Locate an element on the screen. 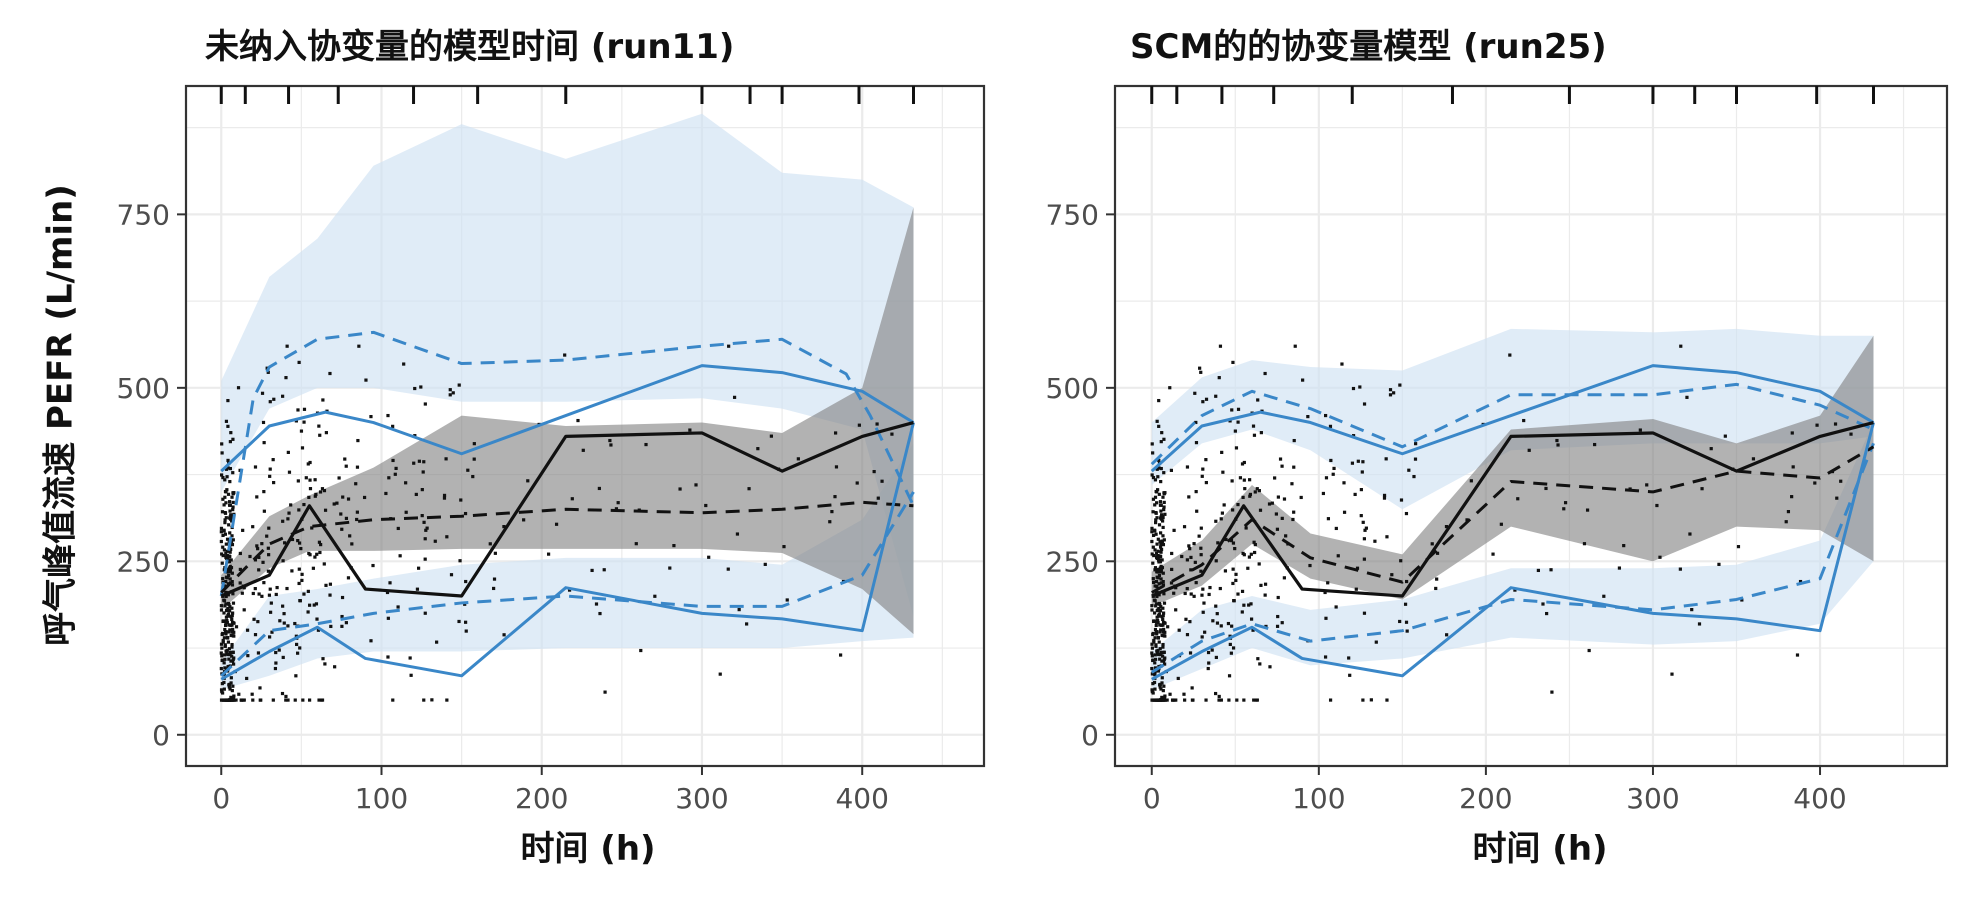 This screenshot has width=1986, height=901. x-axis-label-run11: 时间 (h) is located at coordinates (587, 849).